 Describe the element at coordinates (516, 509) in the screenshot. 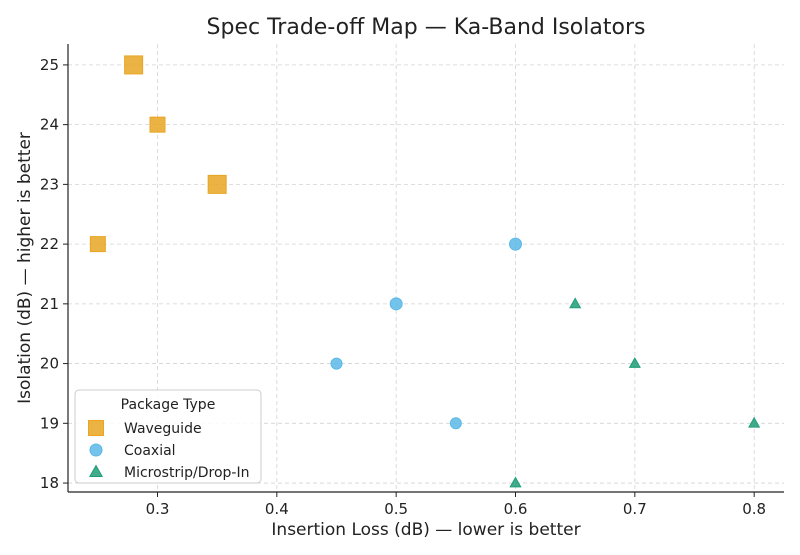

I see `x-tick-label: 0.6` at that location.